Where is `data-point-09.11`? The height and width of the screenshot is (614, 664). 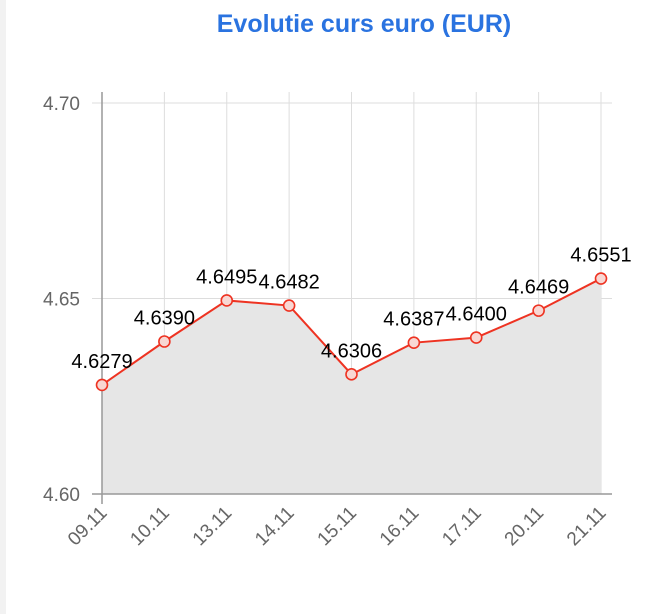 data-point-09.11 is located at coordinates (102, 385).